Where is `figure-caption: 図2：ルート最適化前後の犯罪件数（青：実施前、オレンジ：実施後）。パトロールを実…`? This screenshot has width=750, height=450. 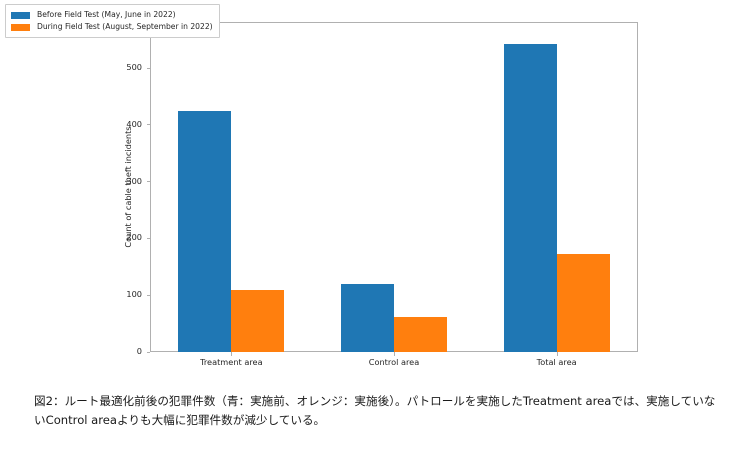
figure-caption: 図2：ルート最適化前後の犯罪件数（青：実施前、オレンジ：実施後）。パトロールを実… is located at coordinates (375, 410).